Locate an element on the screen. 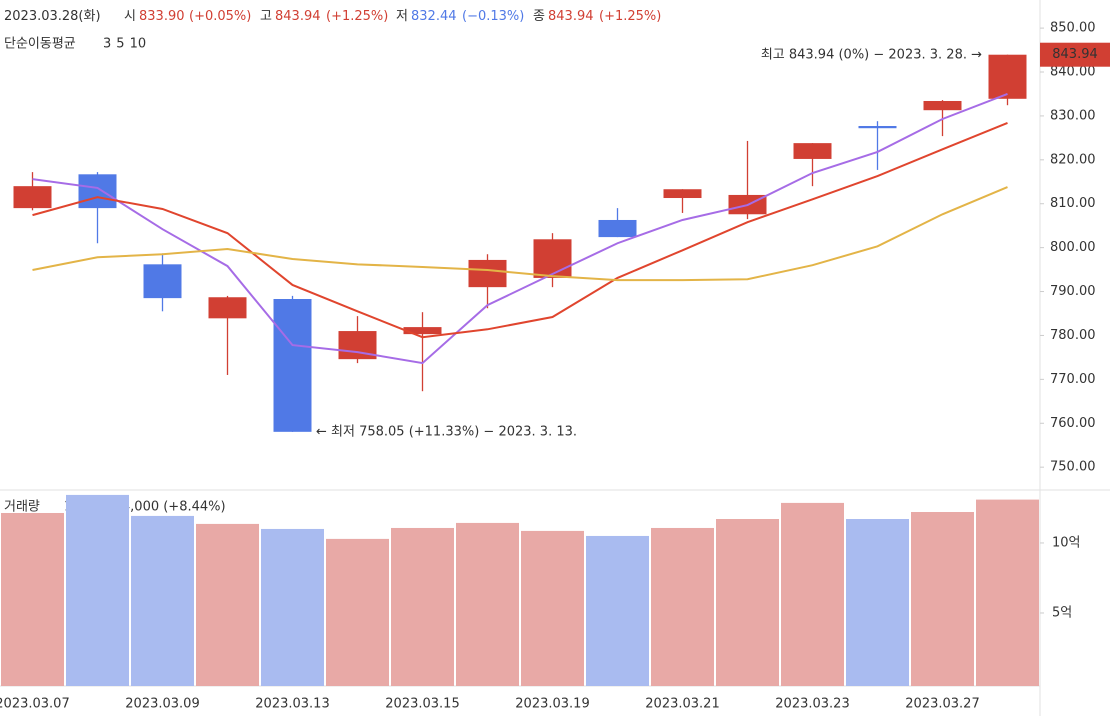  price-tag is located at coordinates (1075, 54).